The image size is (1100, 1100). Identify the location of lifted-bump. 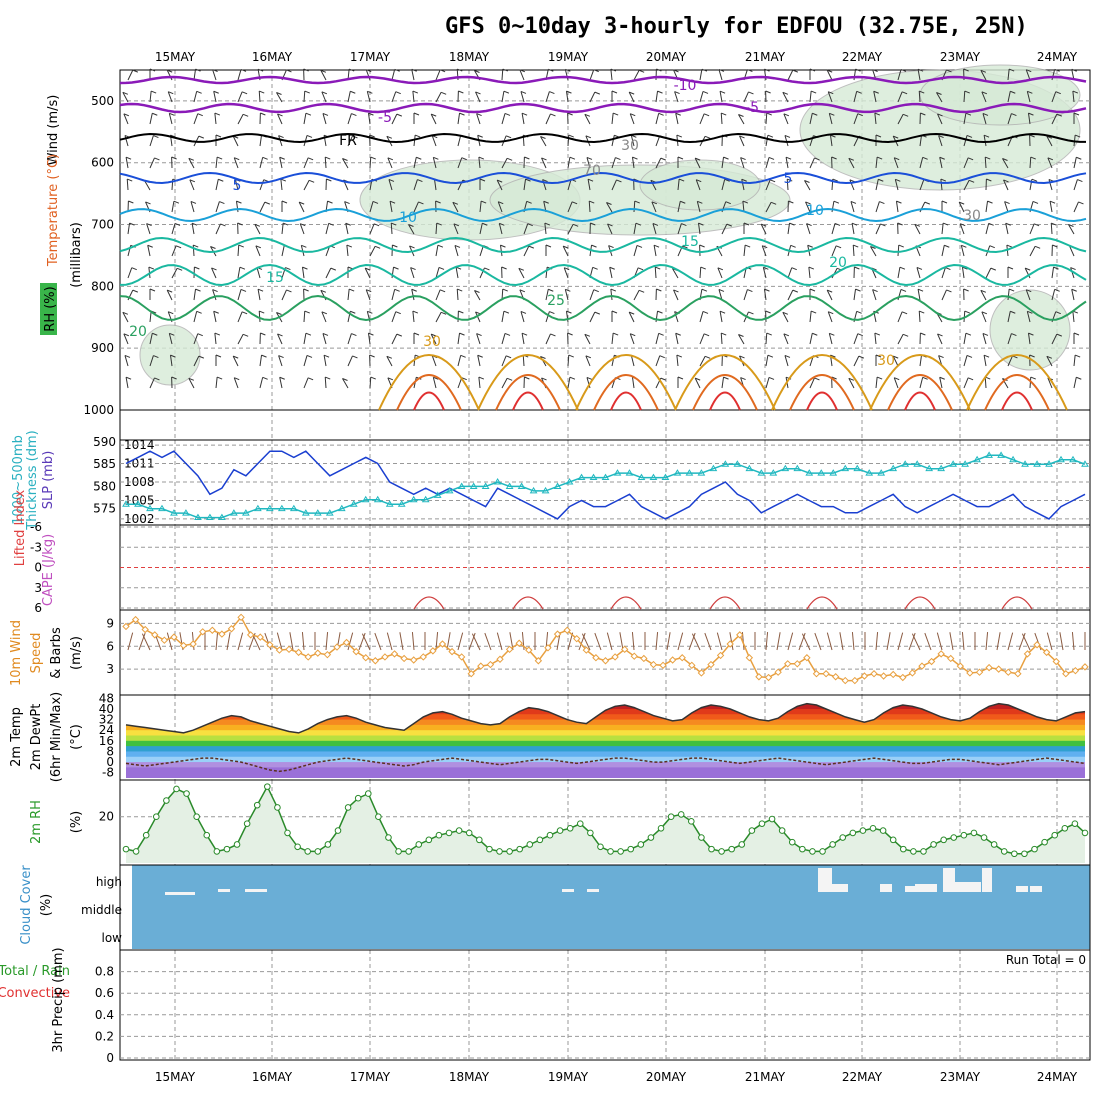
(725, 603).